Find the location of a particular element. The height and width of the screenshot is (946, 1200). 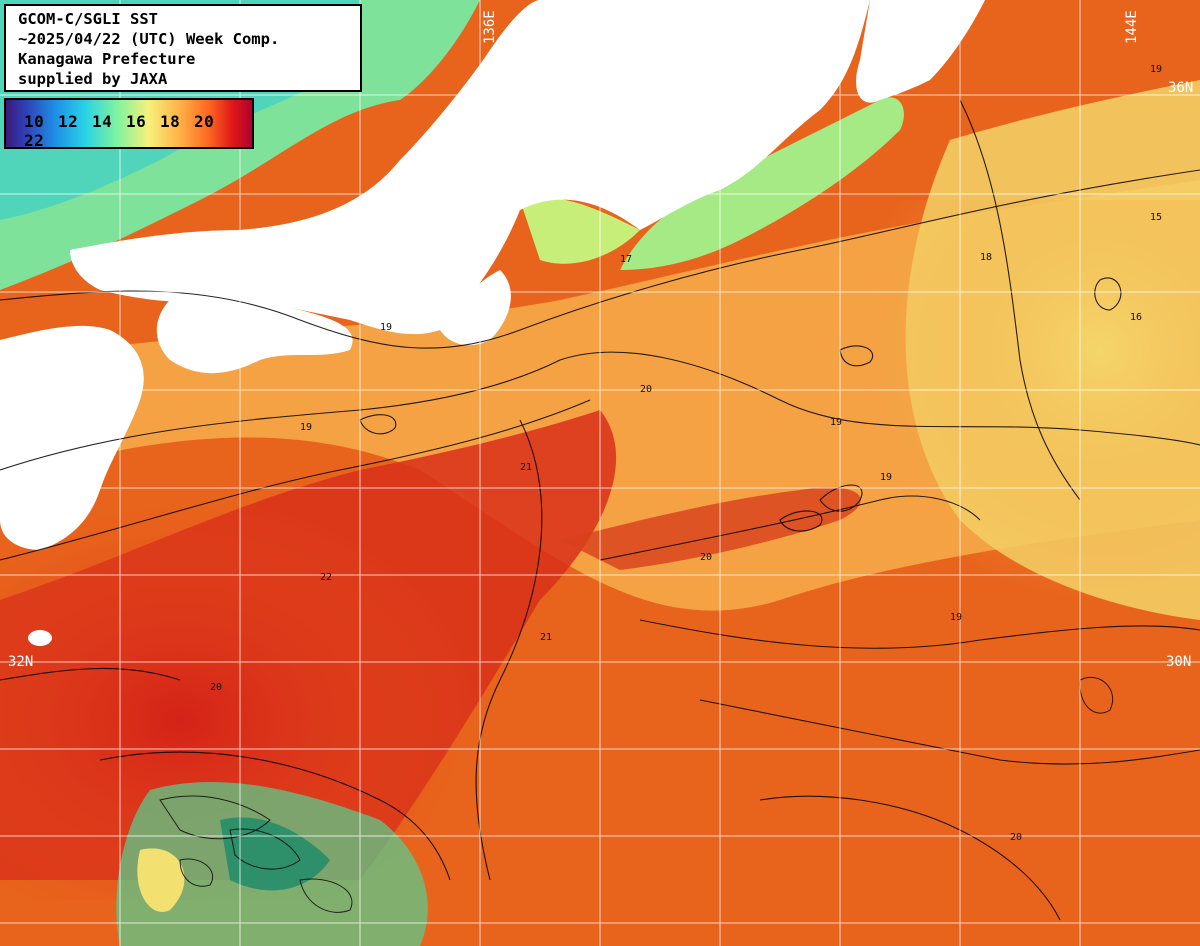

scale-labels: 10 12 14 16 18 20 22 is located at coordinates (138, 131).